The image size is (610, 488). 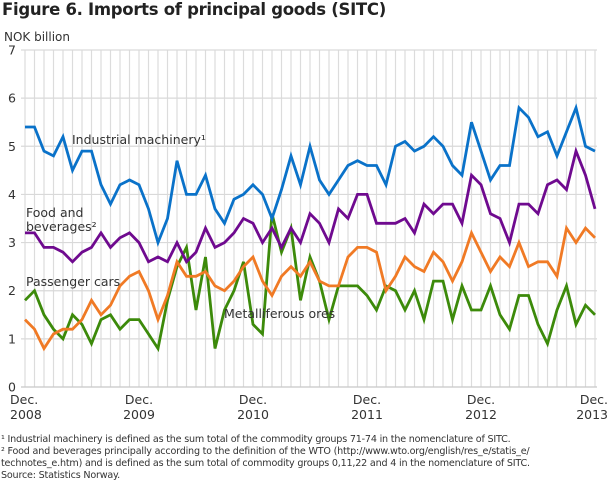 What do you see at coordinates (12, 387) in the screenshot?
I see `y-tick-label: 0` at bounding box center [12, 387].